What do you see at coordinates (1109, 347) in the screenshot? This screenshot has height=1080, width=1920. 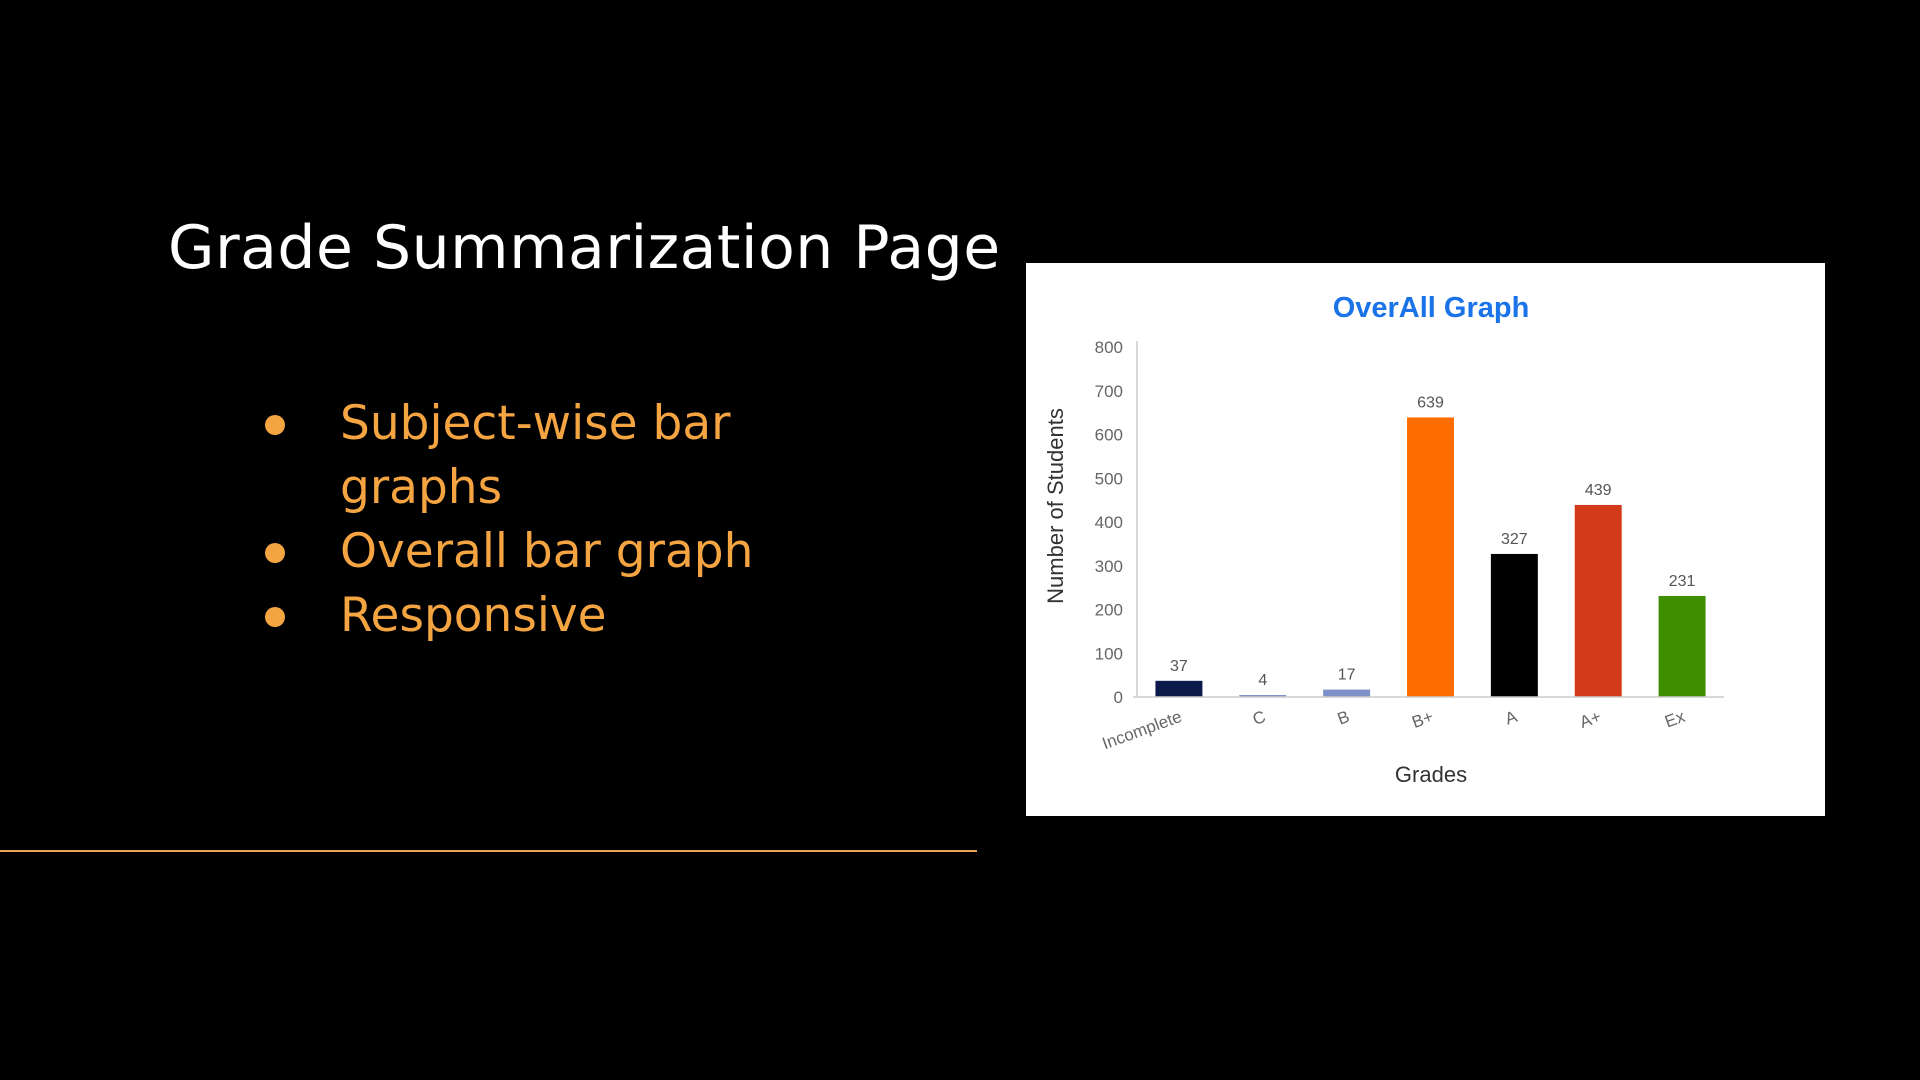 I see `y-tick-label: 800` at bounding box center [1109, 347].